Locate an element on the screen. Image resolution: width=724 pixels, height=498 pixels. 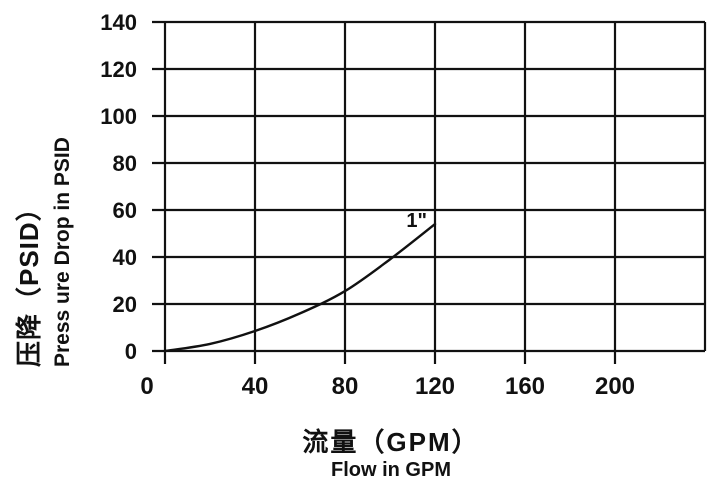
x-axis-title-cn: 流量（GPM） is located at coordinates (391, 442).